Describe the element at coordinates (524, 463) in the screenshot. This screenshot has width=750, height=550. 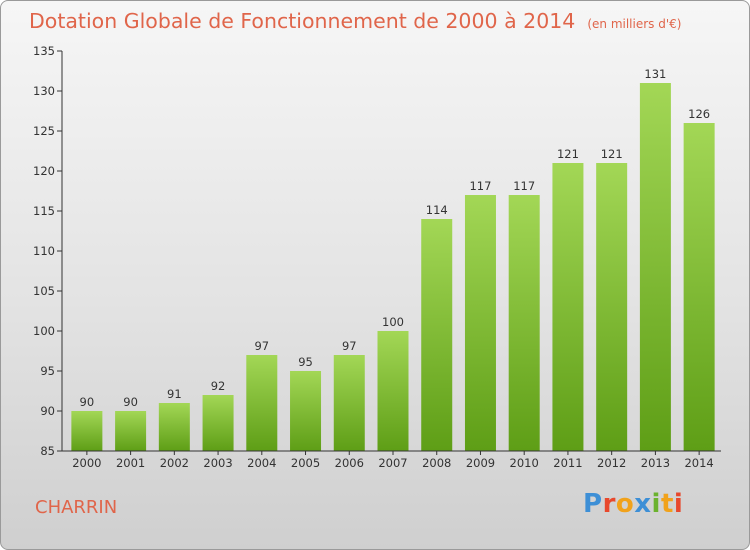
I see `x-tick-label: 2010` at that location.